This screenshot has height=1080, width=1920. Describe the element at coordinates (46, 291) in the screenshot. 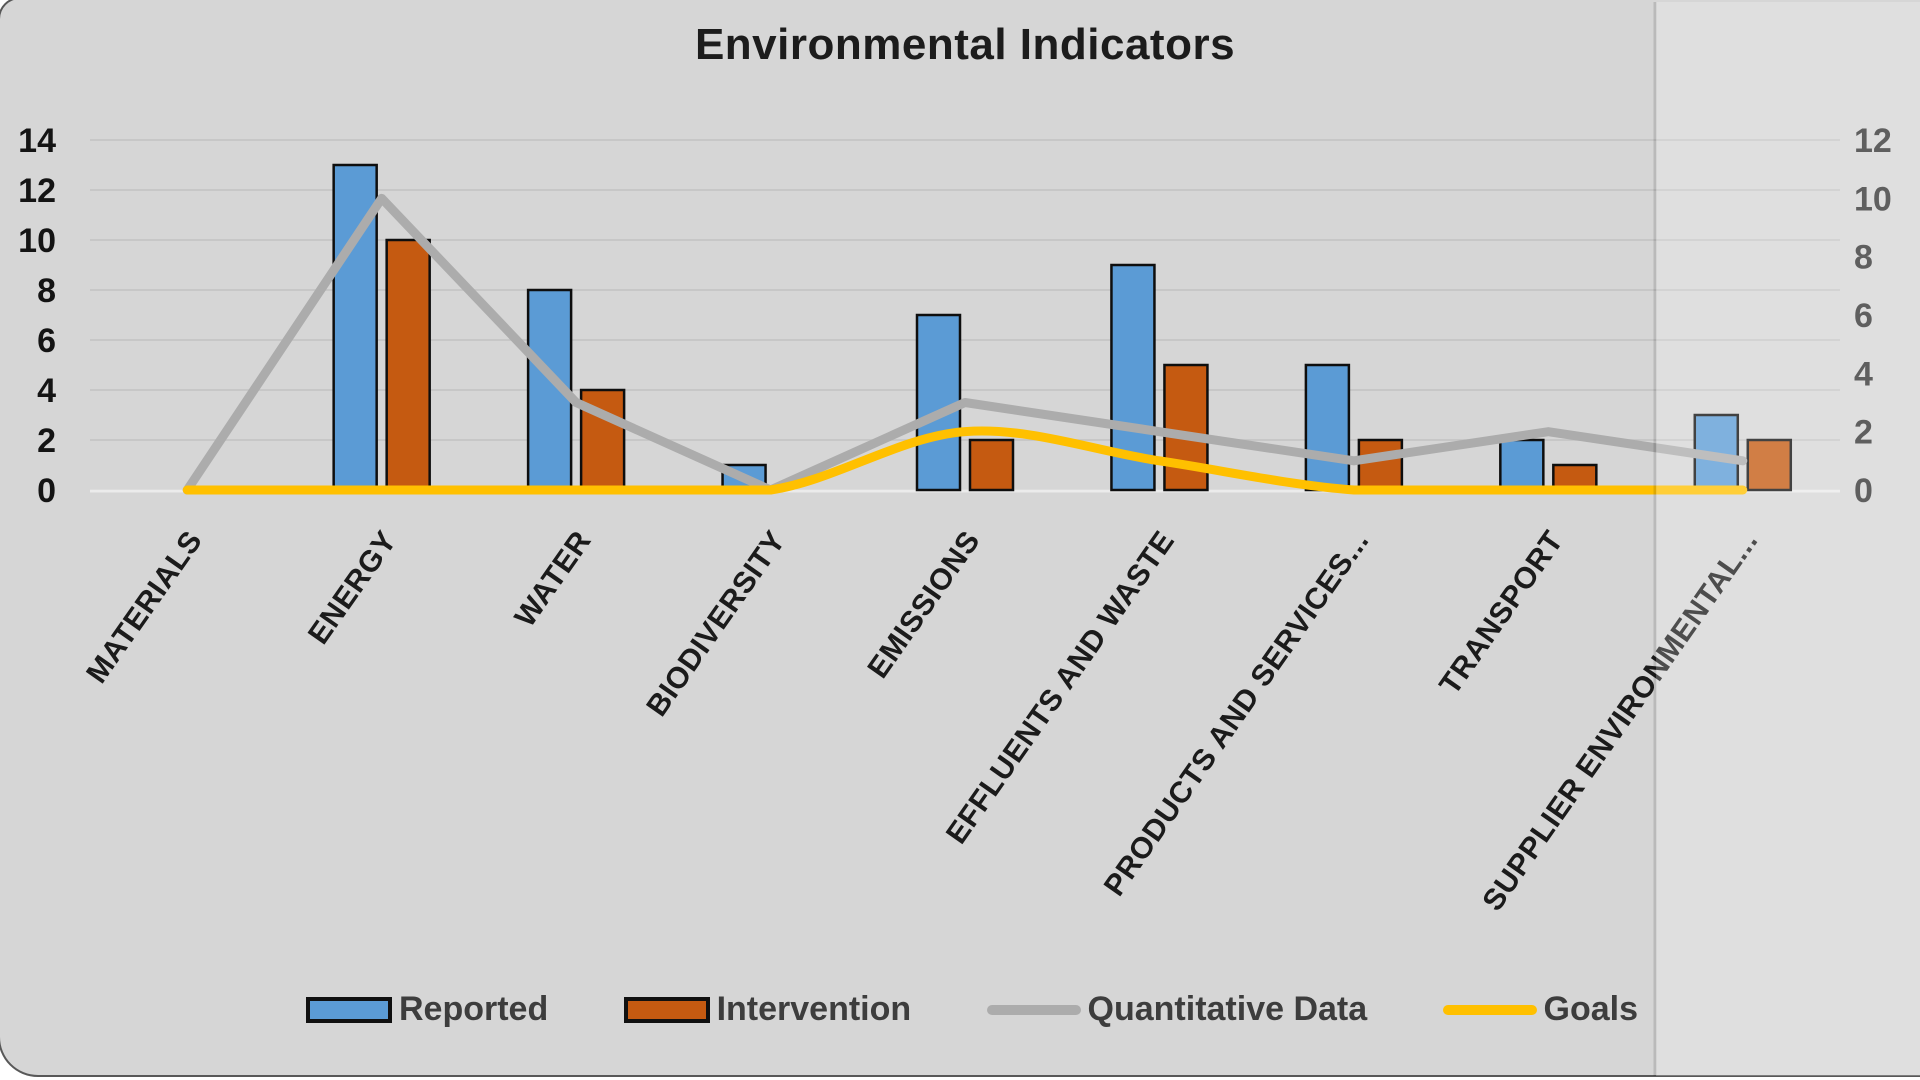

I see `left-axis-tick: 8` at that location.